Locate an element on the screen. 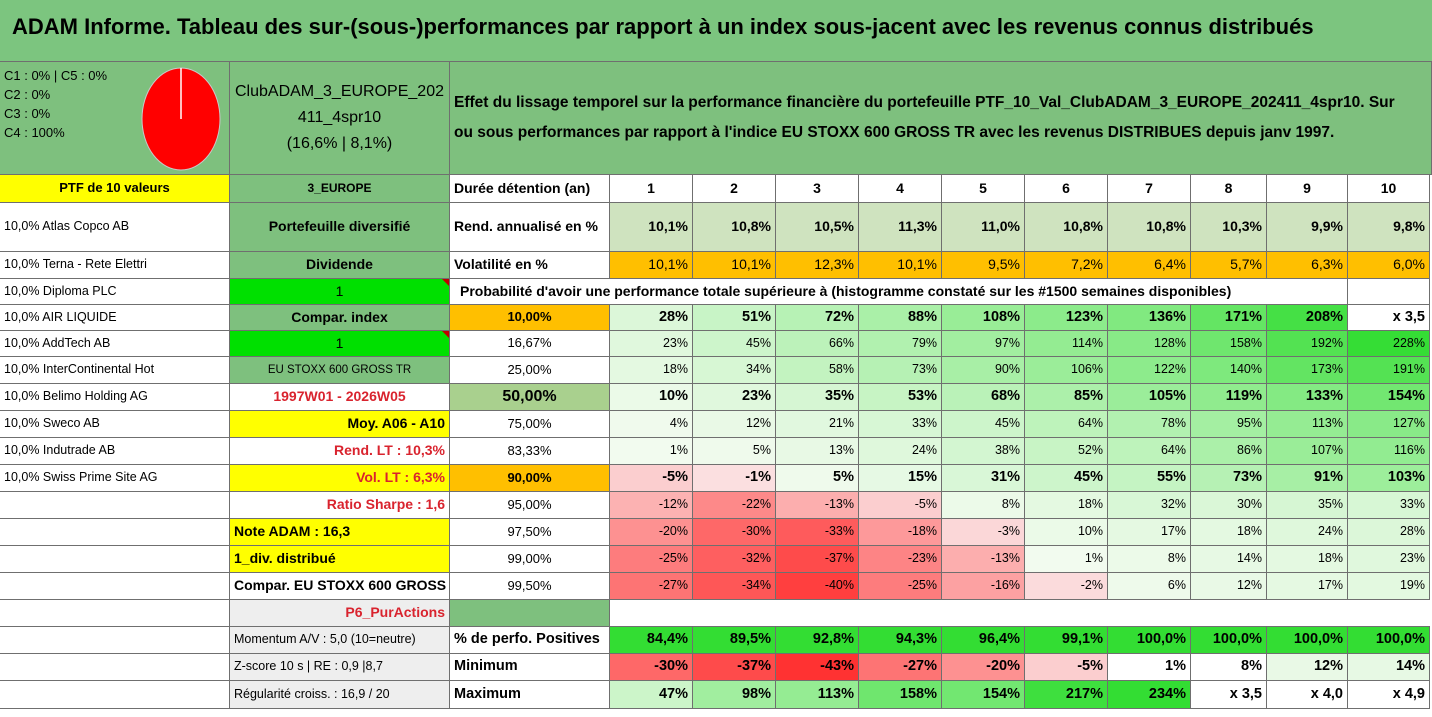  probability-threshold: 83,33% is located at coordinates (530, 451).